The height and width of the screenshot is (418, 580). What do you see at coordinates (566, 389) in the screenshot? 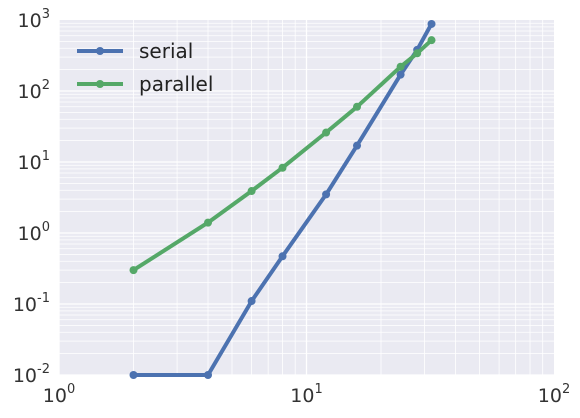
I see `x-tick-exponent: 2` at bounding box center [566, 389].